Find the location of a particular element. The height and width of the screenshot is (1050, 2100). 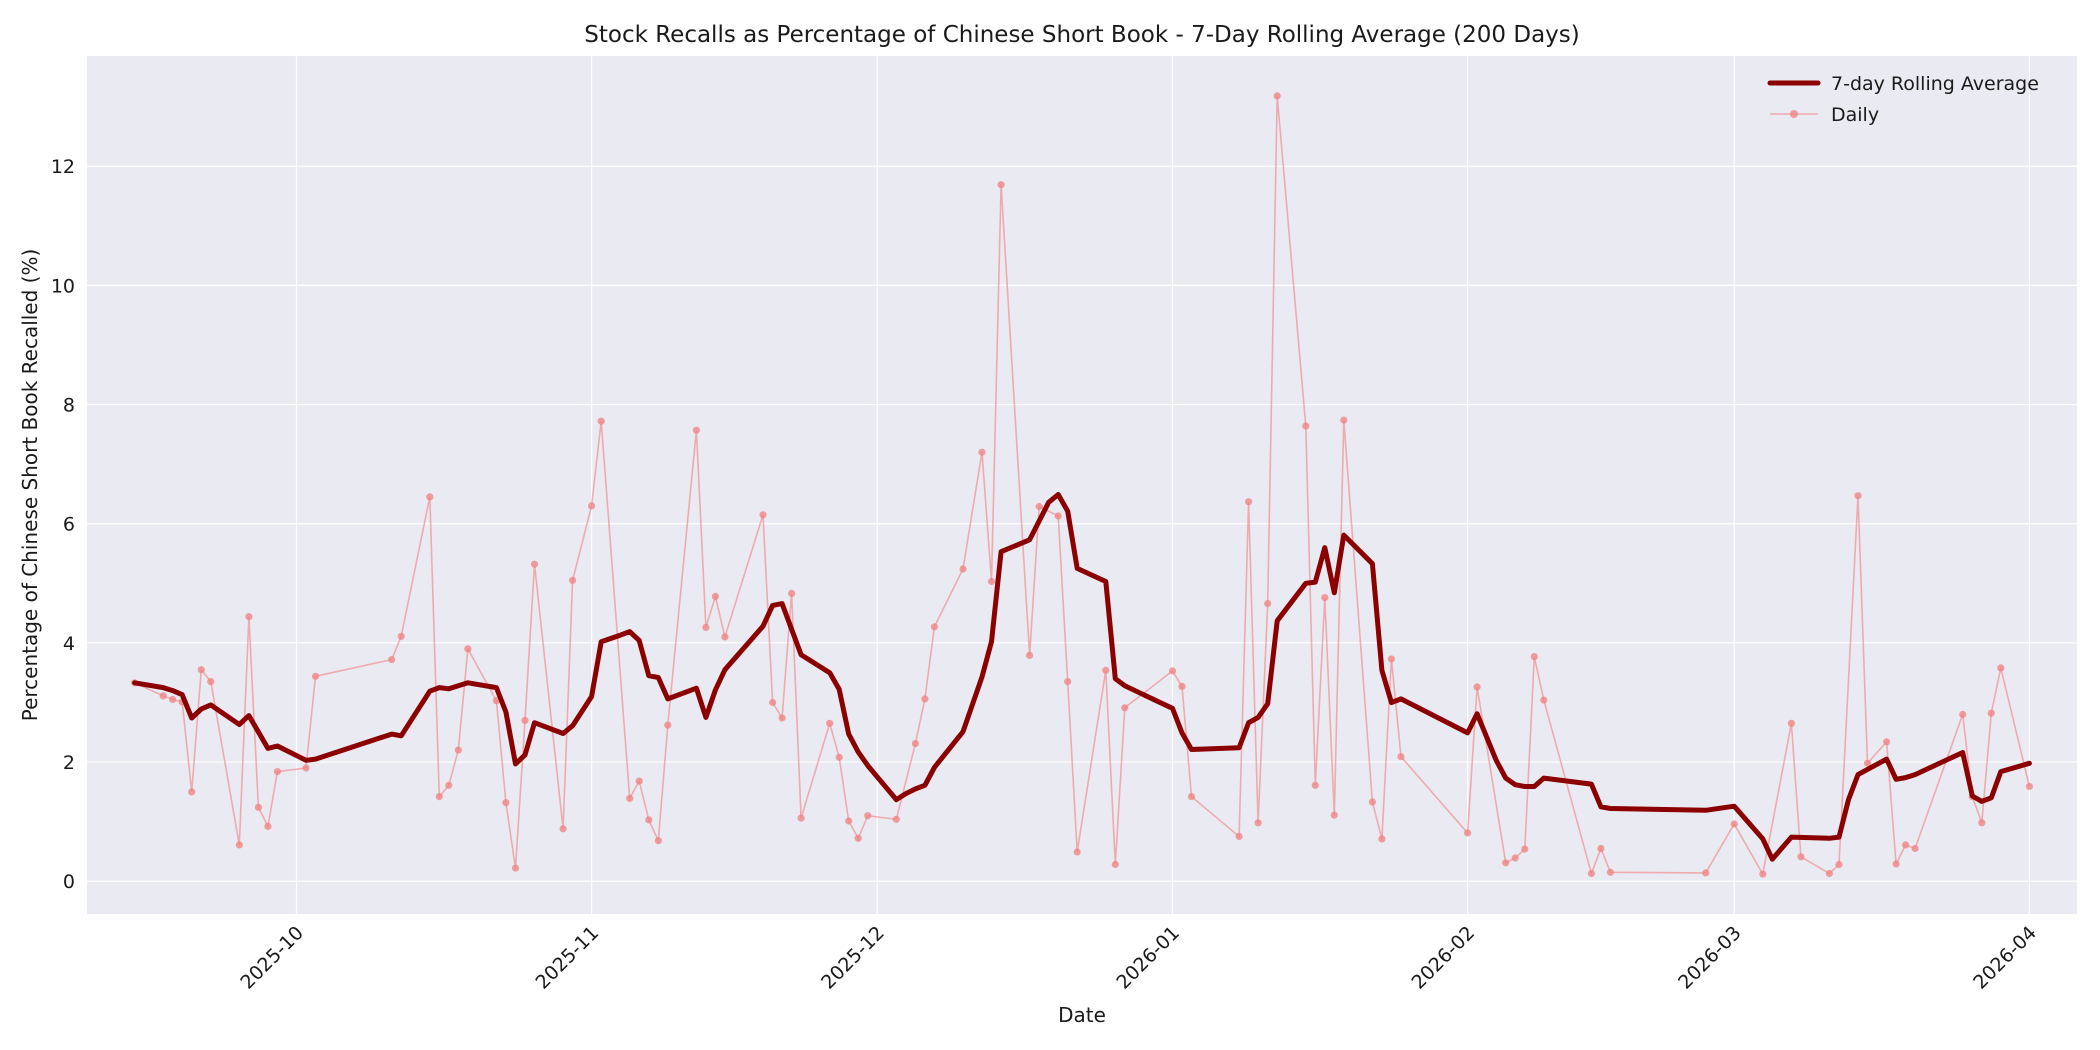

x-axis-label: Date is located at coordinates (1082, 1015).